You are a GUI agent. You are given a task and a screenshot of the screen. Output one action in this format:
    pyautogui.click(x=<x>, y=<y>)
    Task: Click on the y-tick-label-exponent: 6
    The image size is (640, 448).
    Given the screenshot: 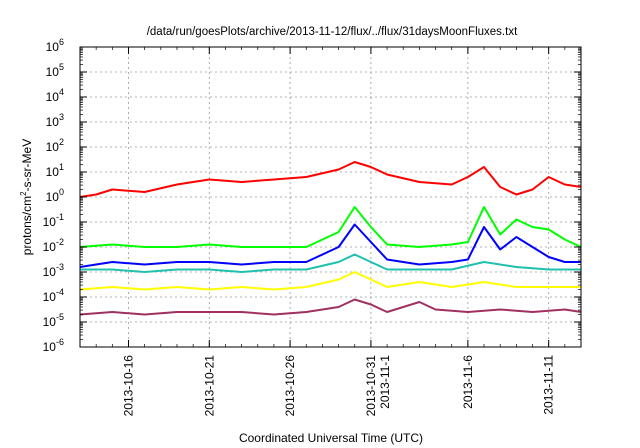 What is the action you would take?
    pyautogui.click(x=61, y=42)
    